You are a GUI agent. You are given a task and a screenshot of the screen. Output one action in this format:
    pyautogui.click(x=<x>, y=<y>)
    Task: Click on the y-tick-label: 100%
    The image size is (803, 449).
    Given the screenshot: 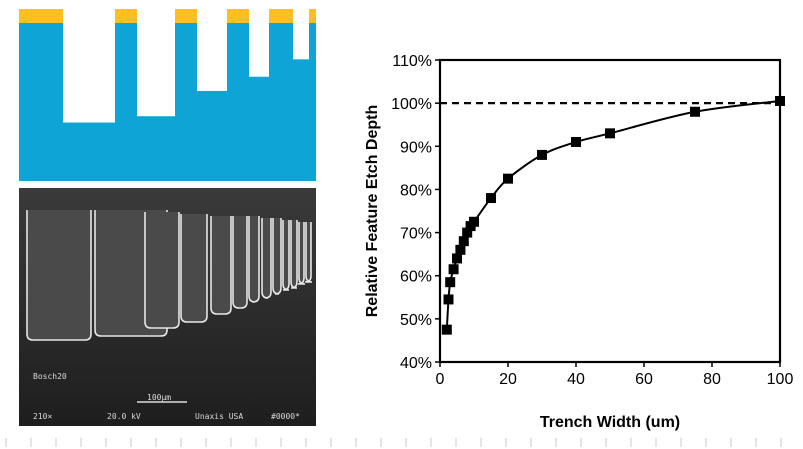 What is the action you would take?
    pyautogui.click(x=411, y=104)
    